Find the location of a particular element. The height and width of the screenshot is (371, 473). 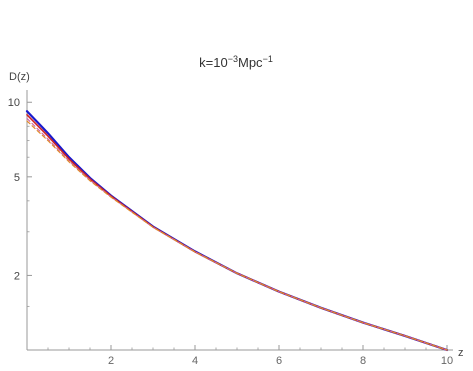

x-tick-label: 6 is located at coordinates (279, 360).